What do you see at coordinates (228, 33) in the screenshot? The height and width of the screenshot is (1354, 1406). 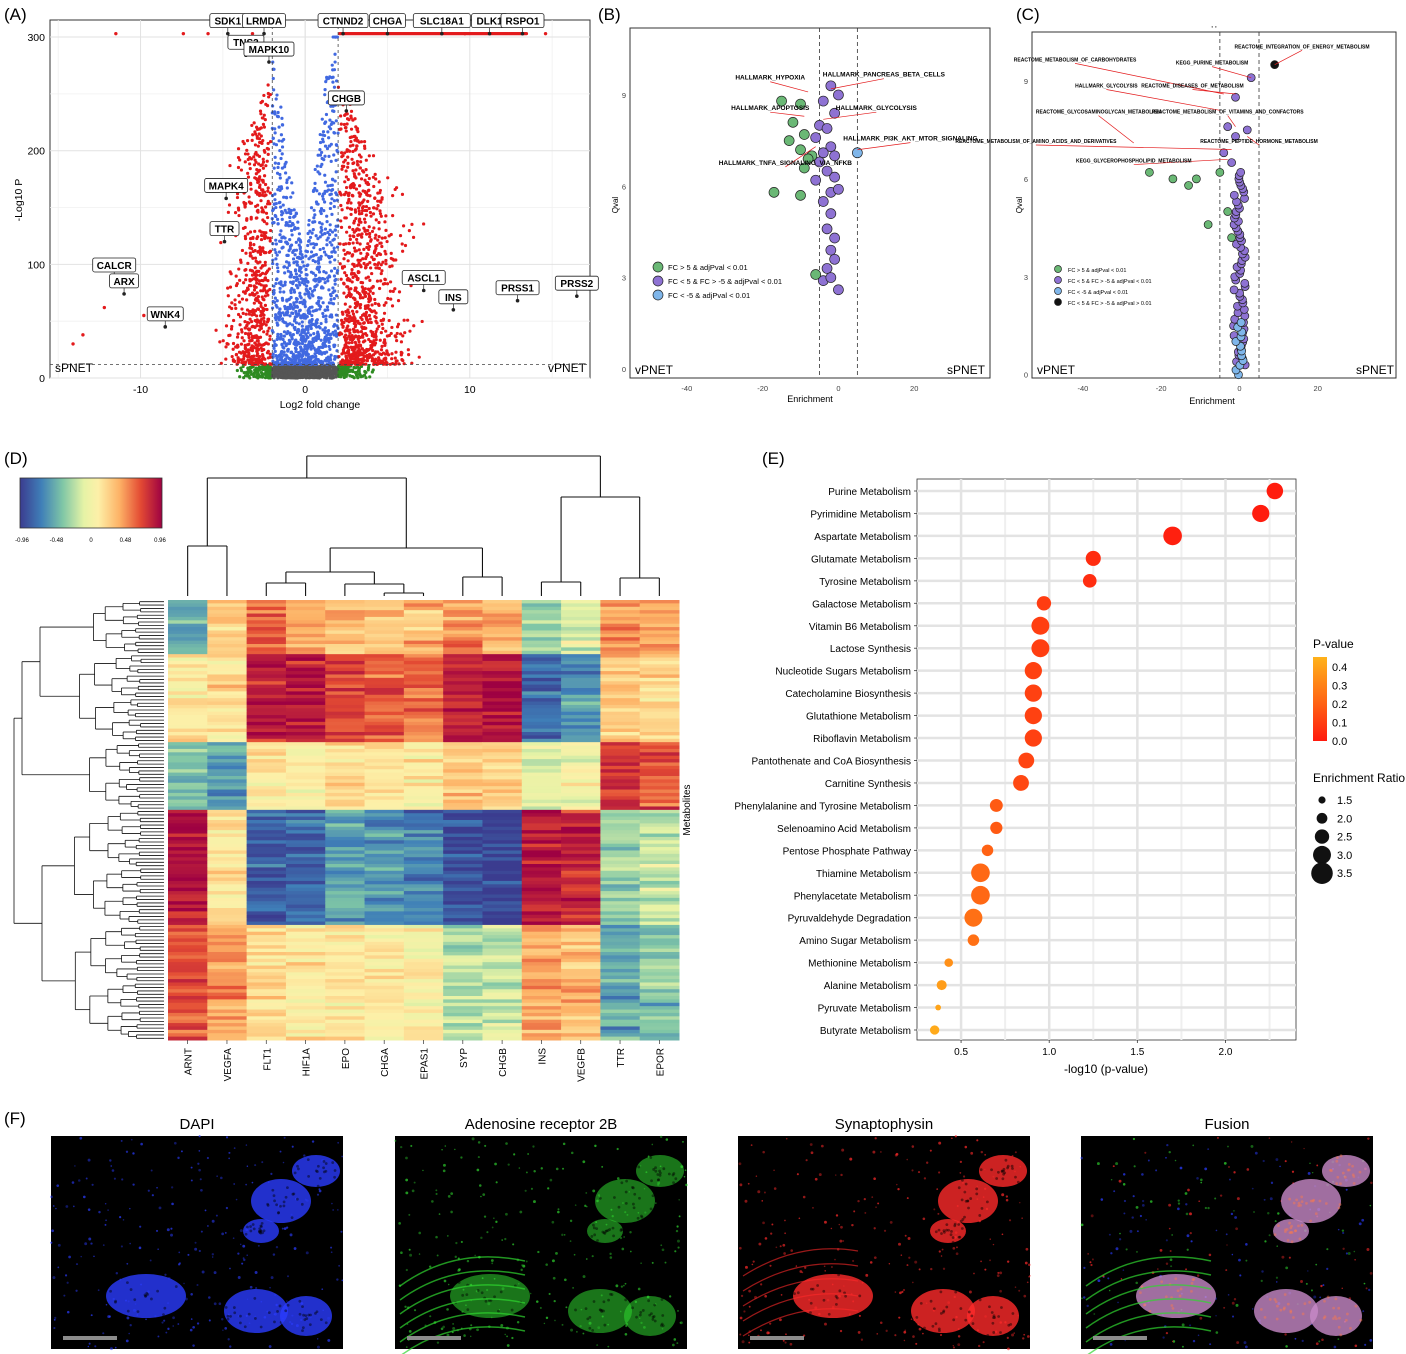 I see `gene-label-point` at bounding box center [228, 33].